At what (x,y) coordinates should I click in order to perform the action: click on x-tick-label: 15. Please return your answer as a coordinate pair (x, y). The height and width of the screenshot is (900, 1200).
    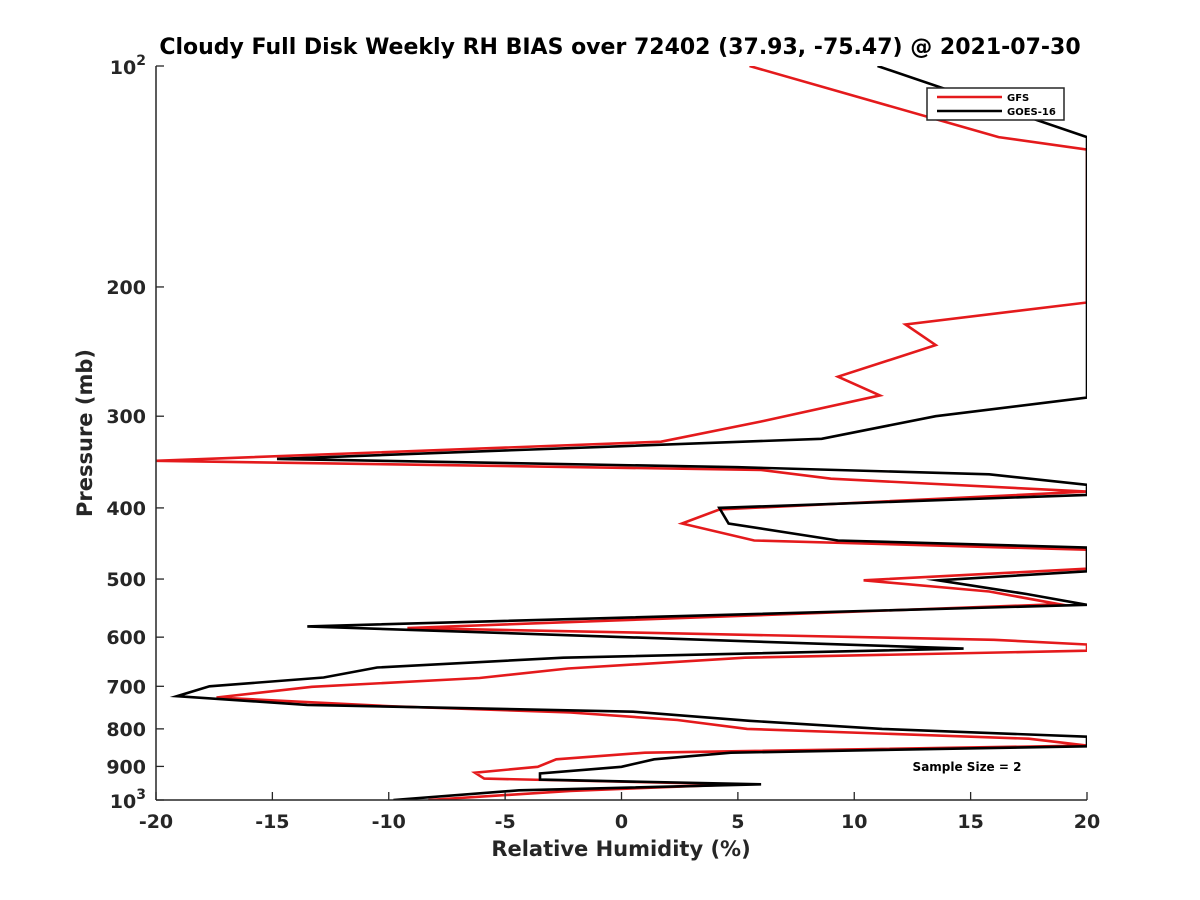
    Looking at the image, I should click on (970, 822).